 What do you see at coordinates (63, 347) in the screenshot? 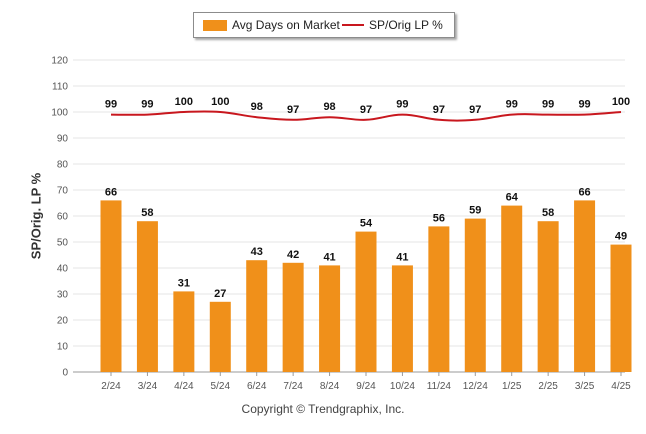
I see `y-tick-label: 10` at bounding box center [63, 347].